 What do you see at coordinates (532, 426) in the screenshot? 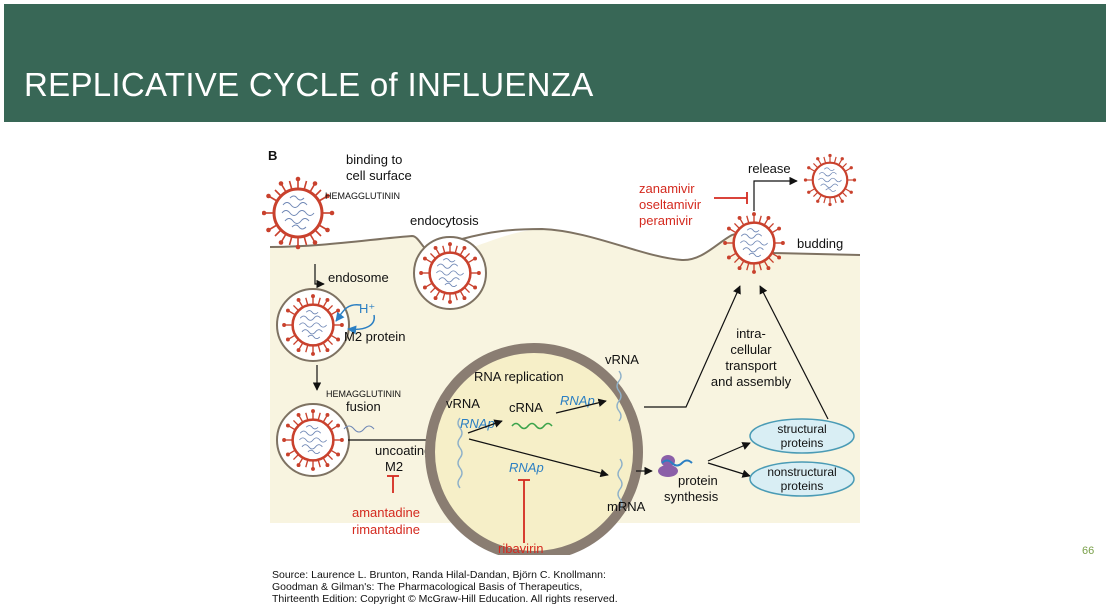
I see `crna-strand` at bounding box center [532, 426].